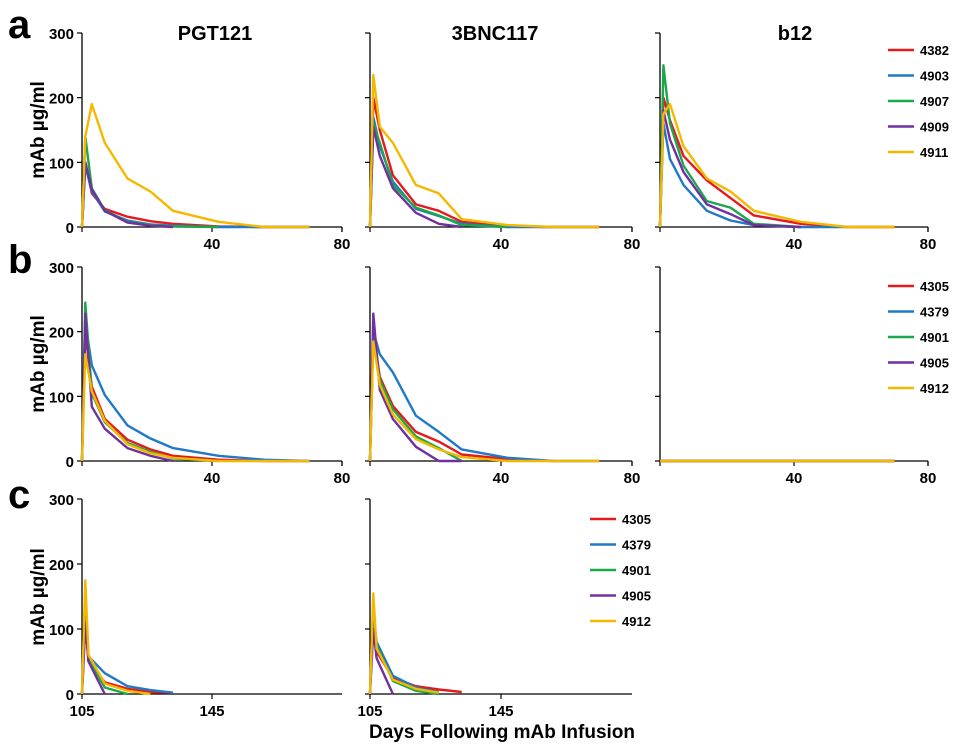 The height and width of the screenshot is (755, 955). What do you see at coordinates (502, 732) in the screenshot?
I see `x-axis-title: Days Following mAb Infusion` at bounding box center [502, 732].